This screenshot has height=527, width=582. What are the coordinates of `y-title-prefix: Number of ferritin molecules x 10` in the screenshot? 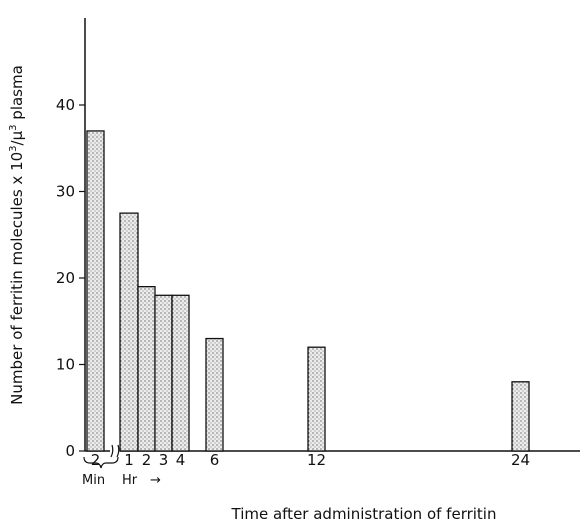 It's located at (17, 278).